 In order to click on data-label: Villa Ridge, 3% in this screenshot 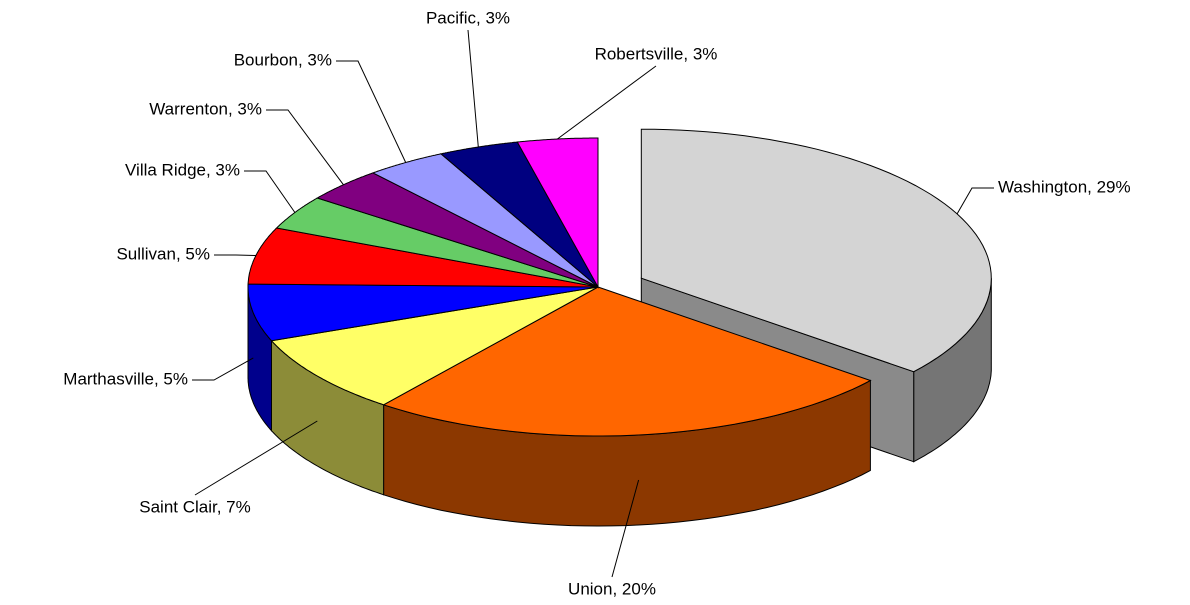, I will do `click(182, 169)`.